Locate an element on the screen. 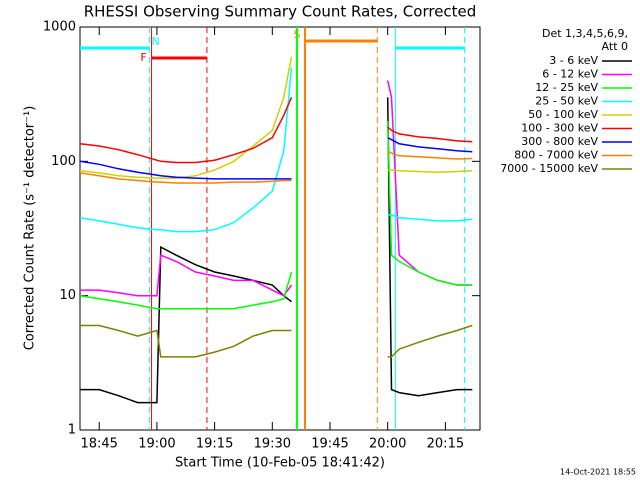 This screenshot has height=480, width=640. x-tick-label: 19:45 is located at coordinates (329, 444).